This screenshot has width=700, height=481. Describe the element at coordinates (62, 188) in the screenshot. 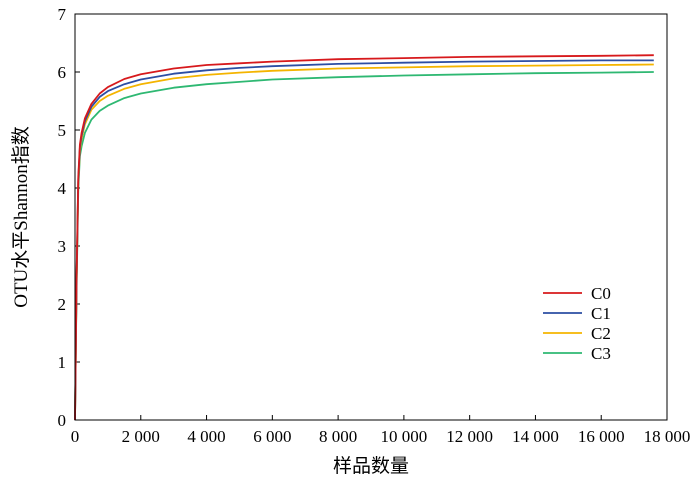

I see `y-tick-label: 4` at that location.